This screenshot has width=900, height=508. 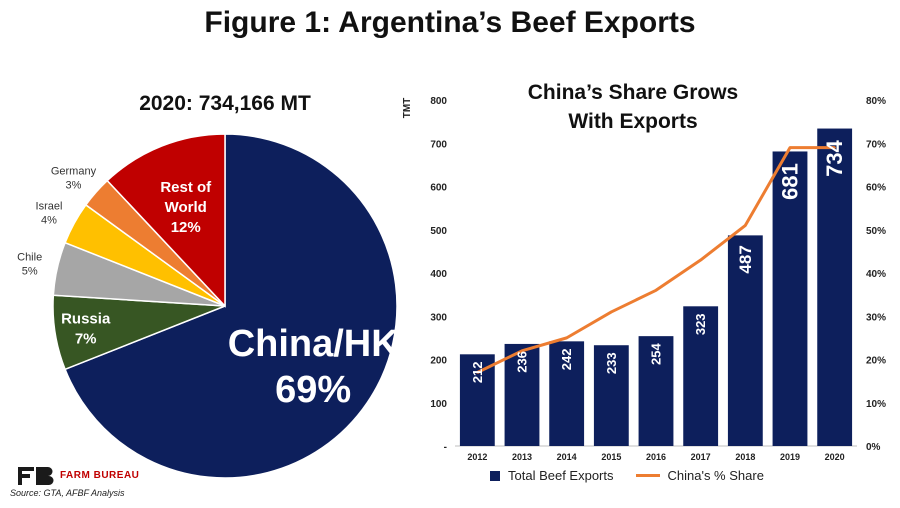 I want to click on y-axis-label: TMT, so click(x=407, y=108).